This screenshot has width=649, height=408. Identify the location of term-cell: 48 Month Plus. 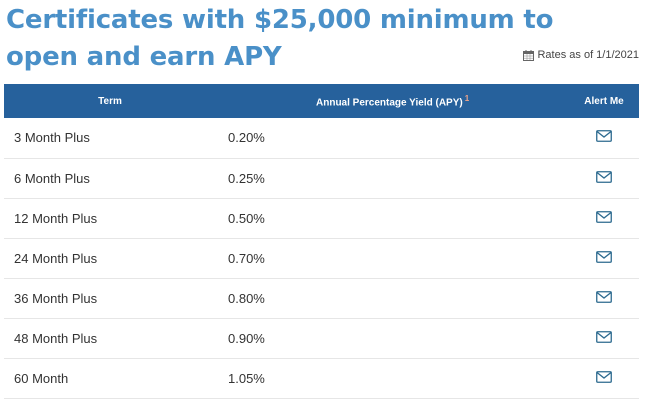
(56, 338).